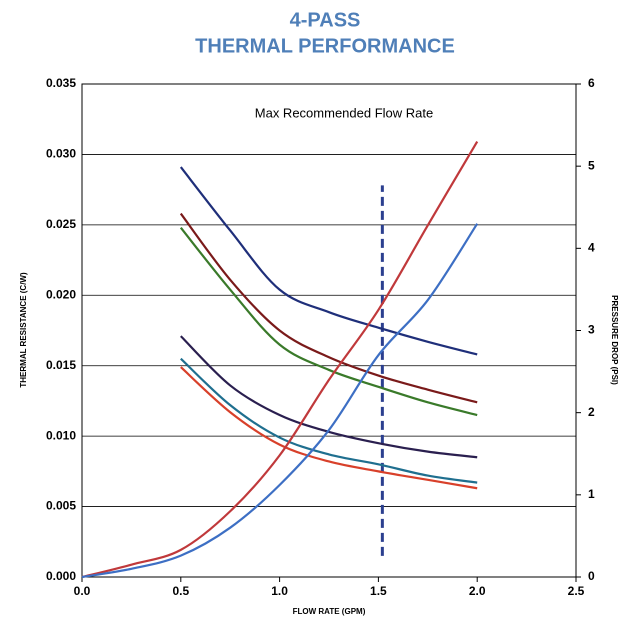 This screenshot has height=629, width=618. What do you see at coordinates (61, 365) in the screenshot?
I see `y-tick-label: 0.015` at bounding box center [61, 365].